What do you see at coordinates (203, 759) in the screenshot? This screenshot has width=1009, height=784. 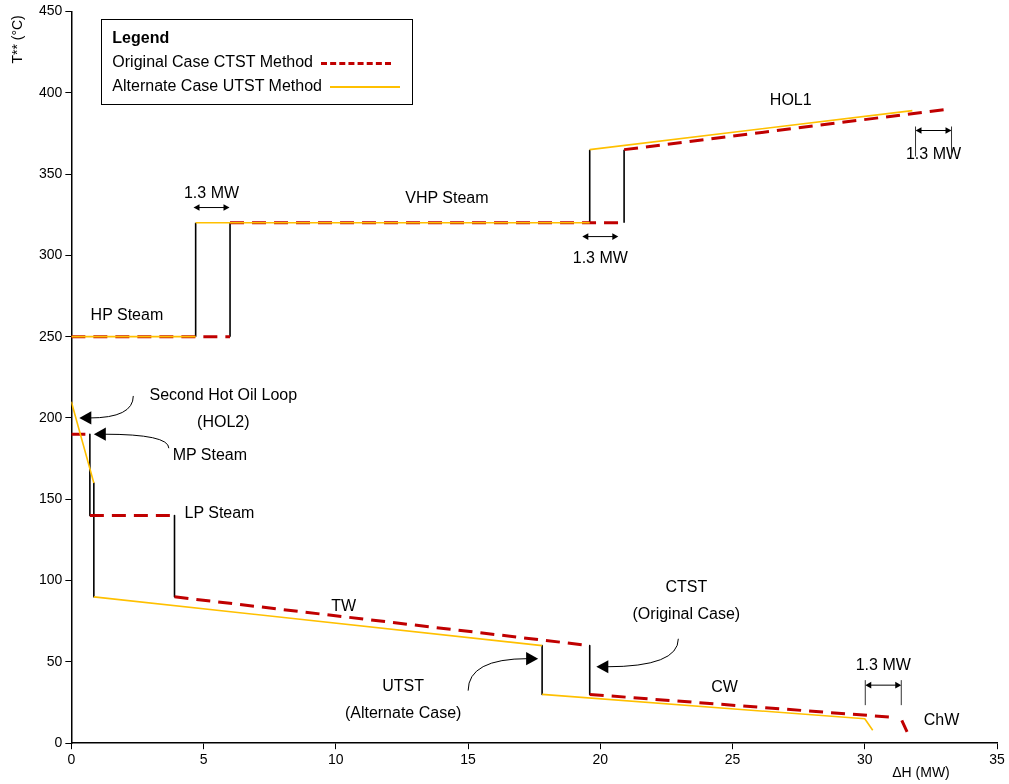 I see `x-tick-label: 5` at bounding box center [203, 759].